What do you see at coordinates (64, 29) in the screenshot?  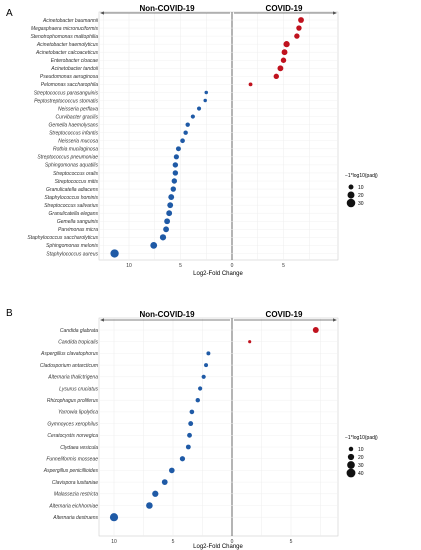 I see `a-category-label: Megasphaera micronuciformis` at bounding box center [64, 29].